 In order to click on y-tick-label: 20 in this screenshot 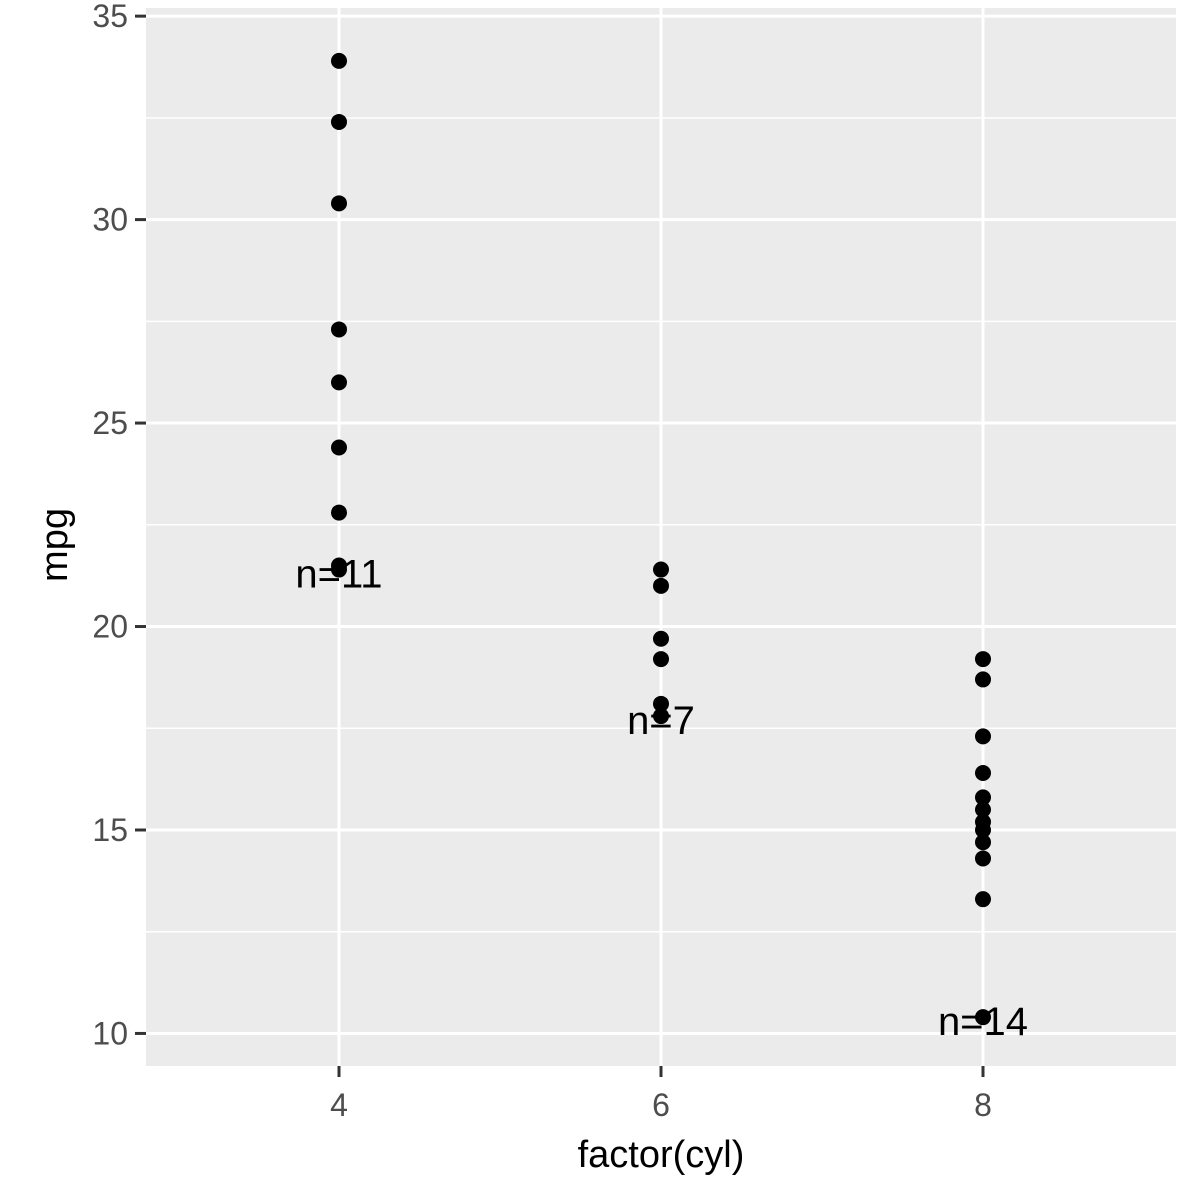, I will do `click(110, 627)`.